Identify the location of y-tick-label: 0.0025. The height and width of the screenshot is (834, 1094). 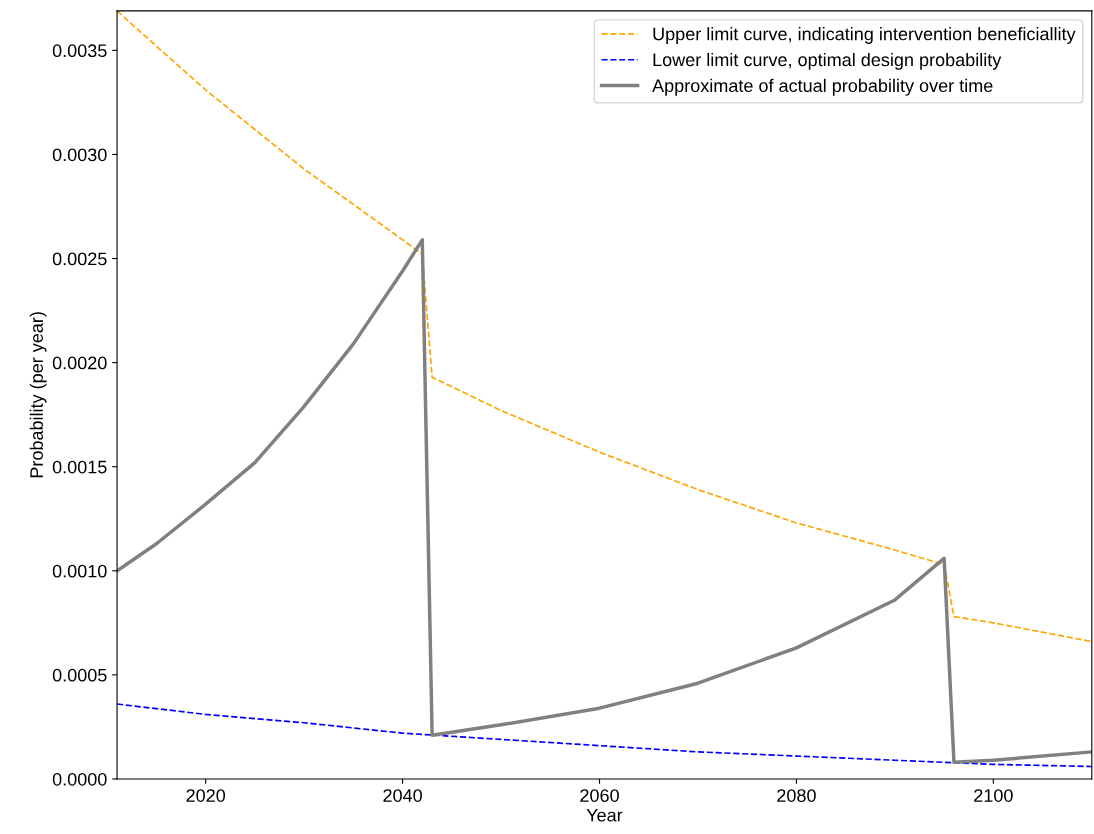
(79, 259).